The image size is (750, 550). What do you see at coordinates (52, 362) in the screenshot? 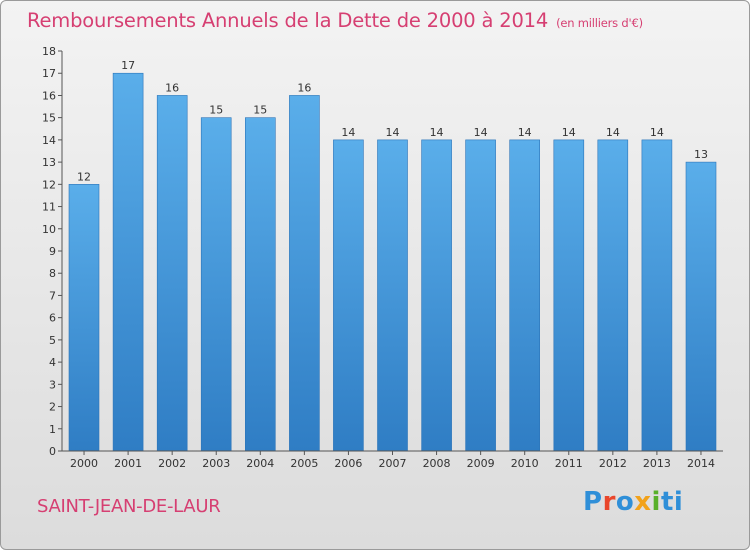
I see `y-tick-label: 4` at bounding box center [52, 362].